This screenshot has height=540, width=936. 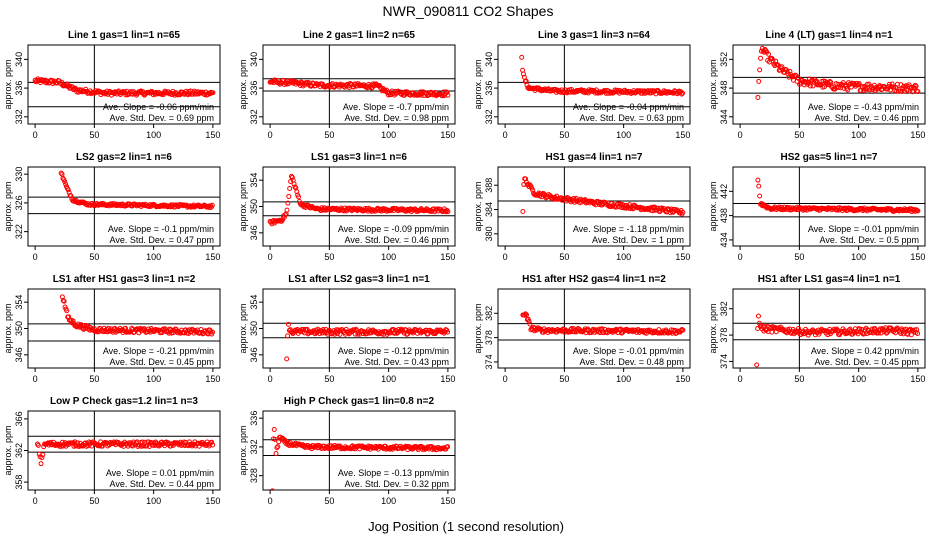 What do you see at coordinates (489, 361) in the screenshot?
I see `y-tick-label: 374` at bounding box center [489, 361].